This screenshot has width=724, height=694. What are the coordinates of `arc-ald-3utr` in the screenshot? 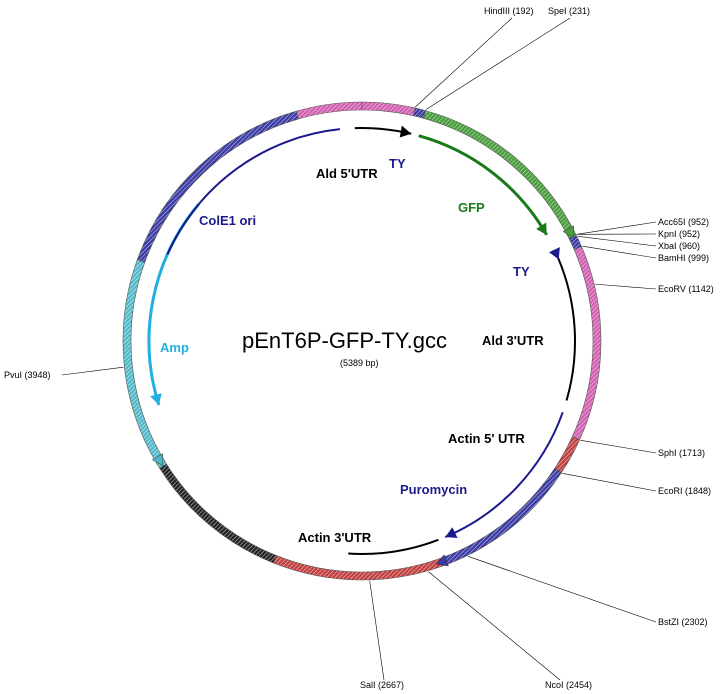 It's located at (566, 328).